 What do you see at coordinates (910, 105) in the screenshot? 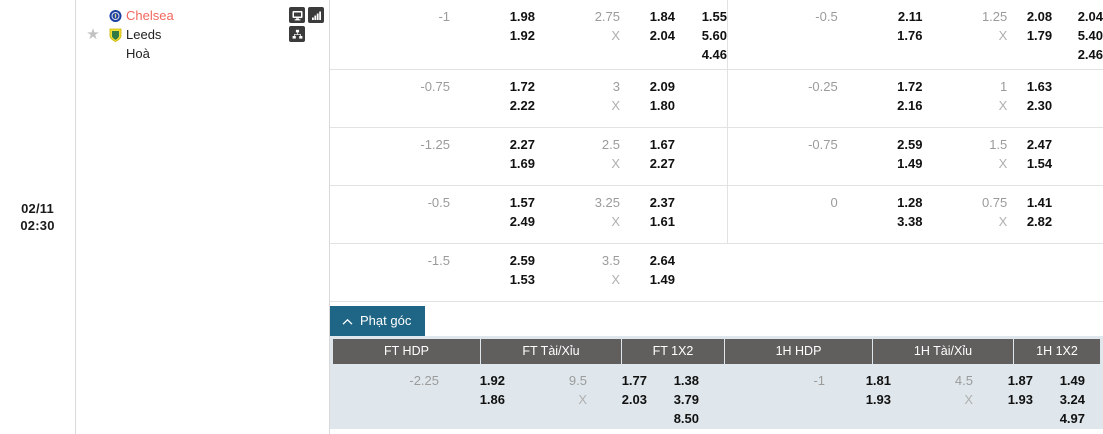
I see `fh-hdp-away-odds: 2.16` at bounding box center [910, 105].